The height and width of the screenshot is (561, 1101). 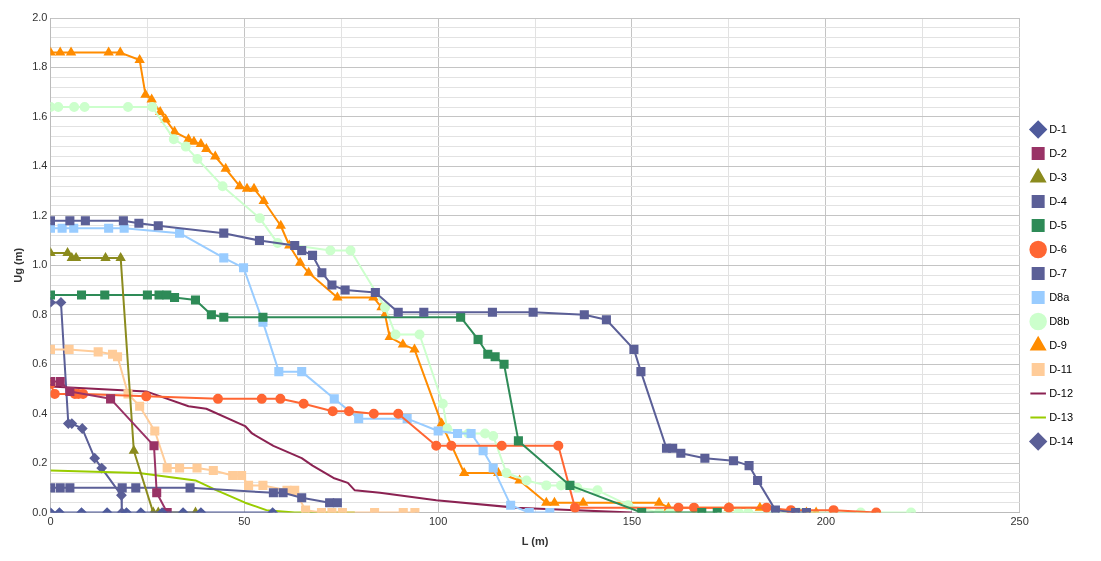 What do you see at coordinates (1058, 200) in the screenshot?
I see `legend-label: D-4` at bounding box center [1058, 200].